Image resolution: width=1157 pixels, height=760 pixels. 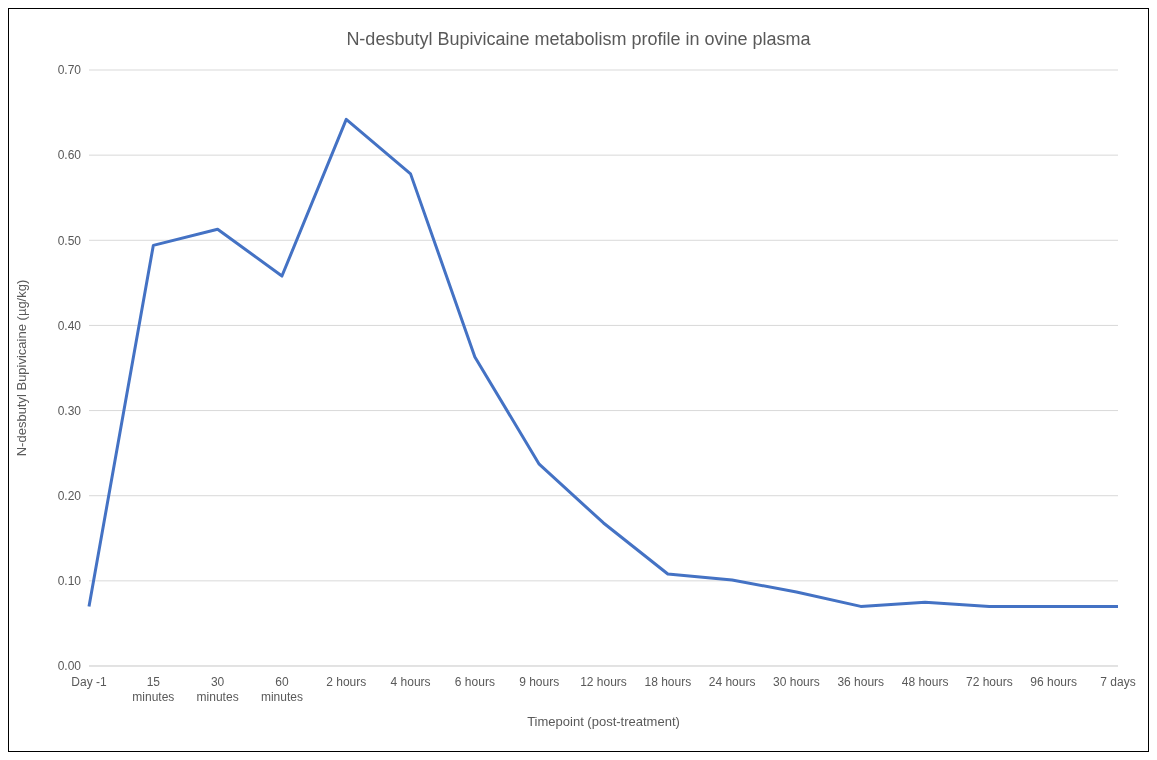 What do you see at coordinates (989, 682) in the screenshot?
I see `x-tick-label: 72 hours` at bounding box center [989, 682].